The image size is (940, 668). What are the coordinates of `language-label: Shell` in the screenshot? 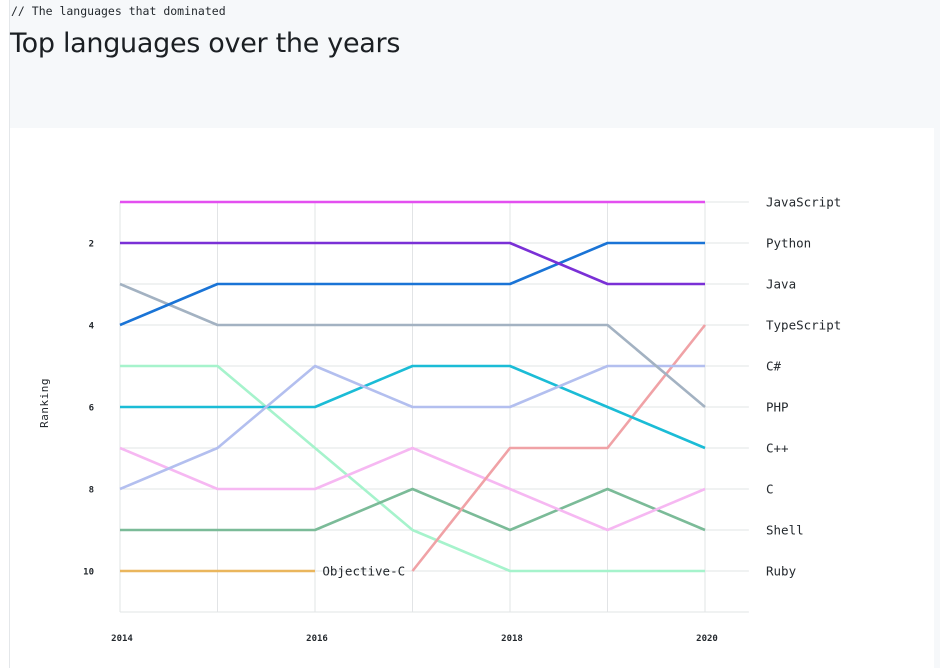 It's located at (785, 530).